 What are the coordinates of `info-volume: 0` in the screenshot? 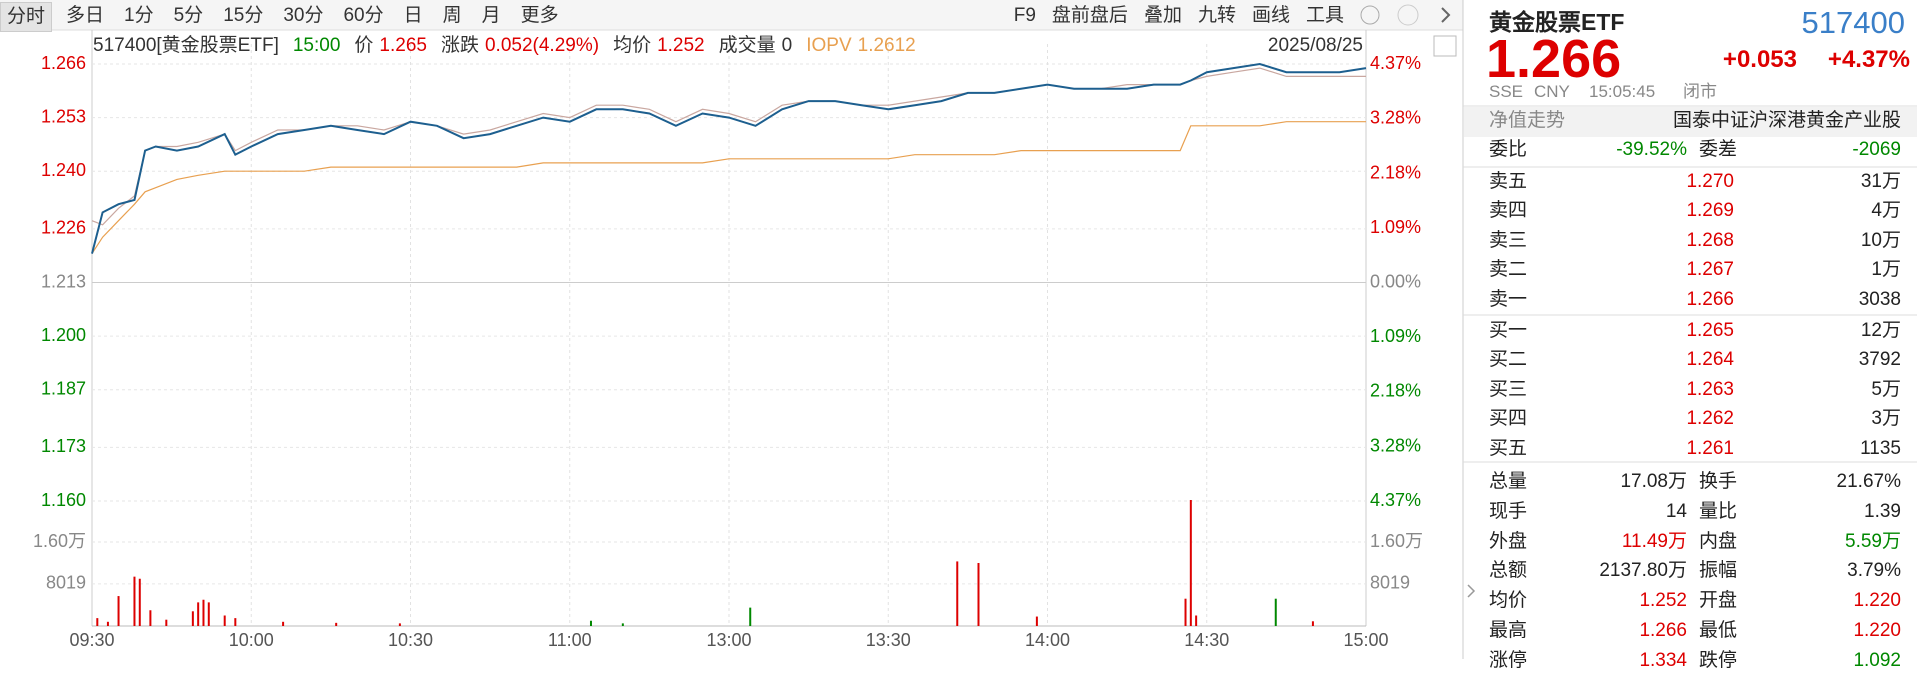 It's located at (787, 45).